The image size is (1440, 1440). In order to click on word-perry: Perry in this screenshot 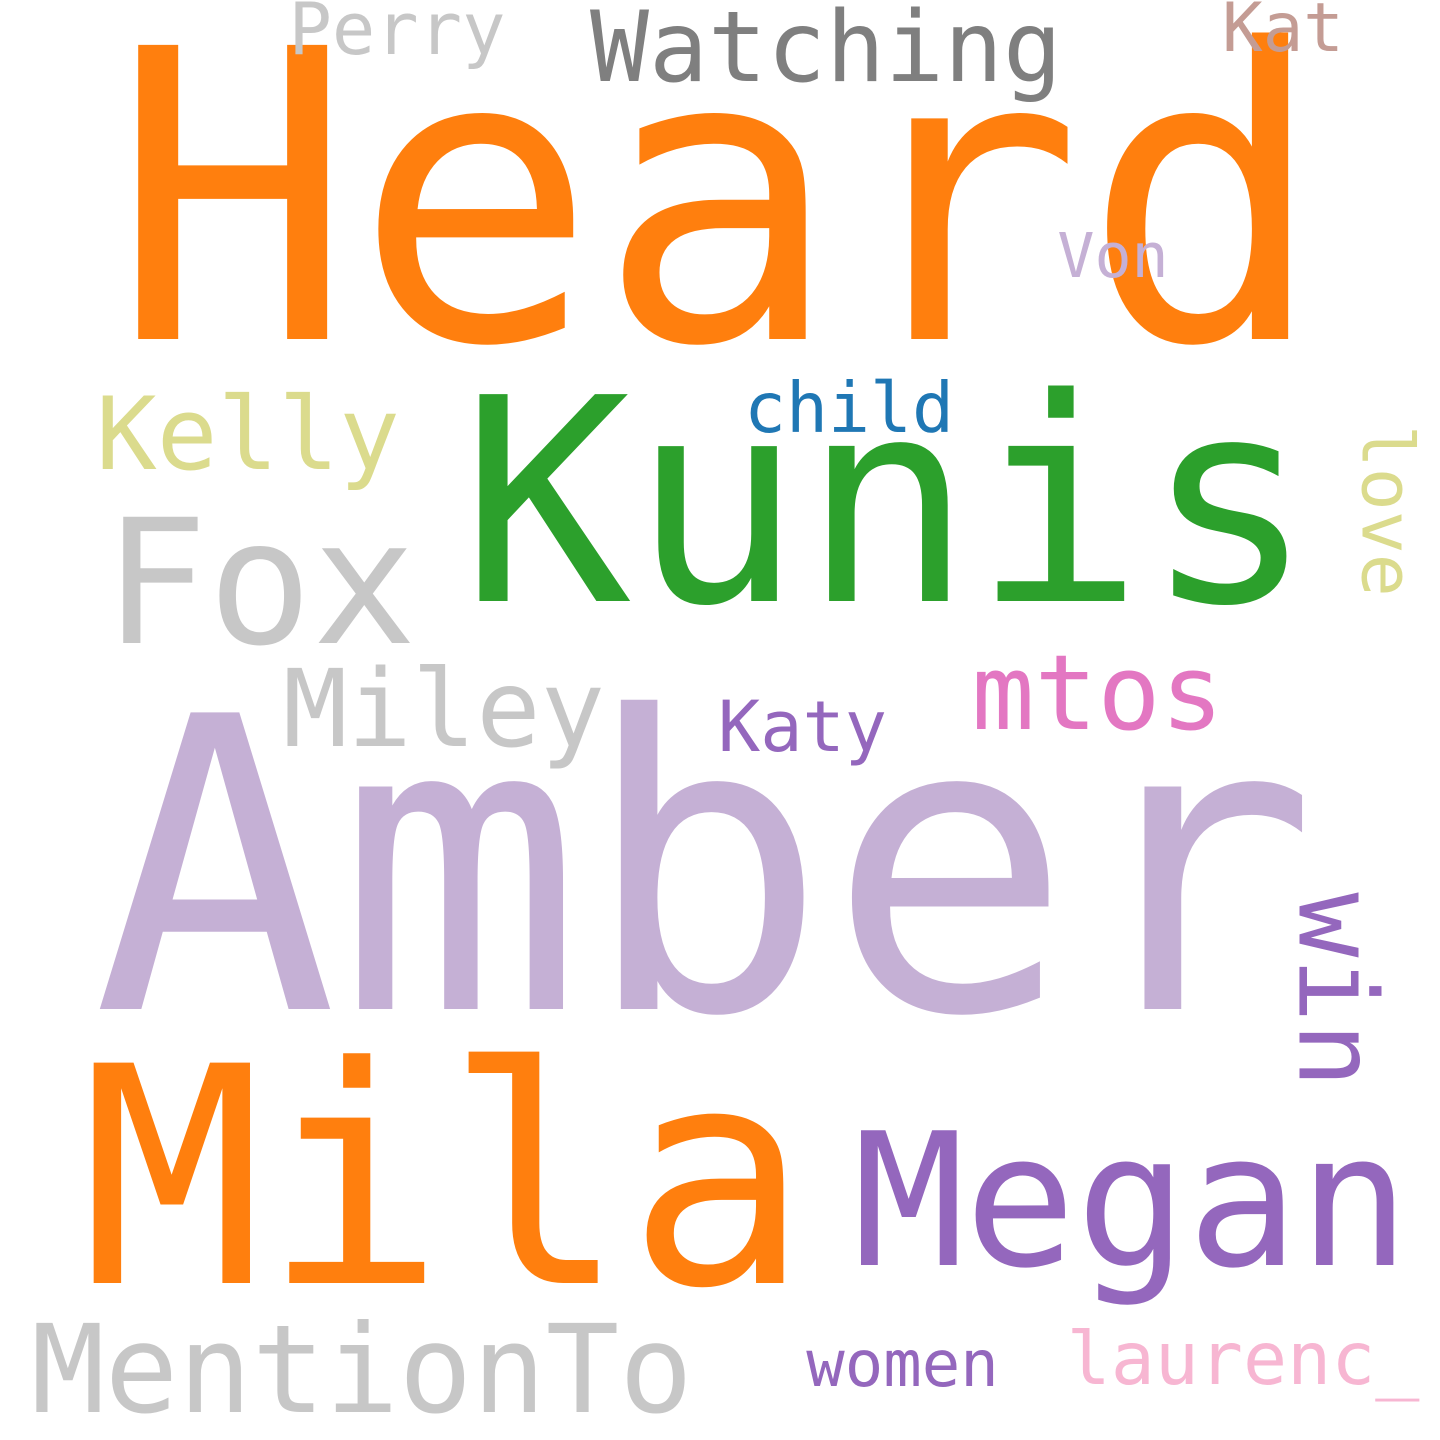, I will do `click(397, 36)`.